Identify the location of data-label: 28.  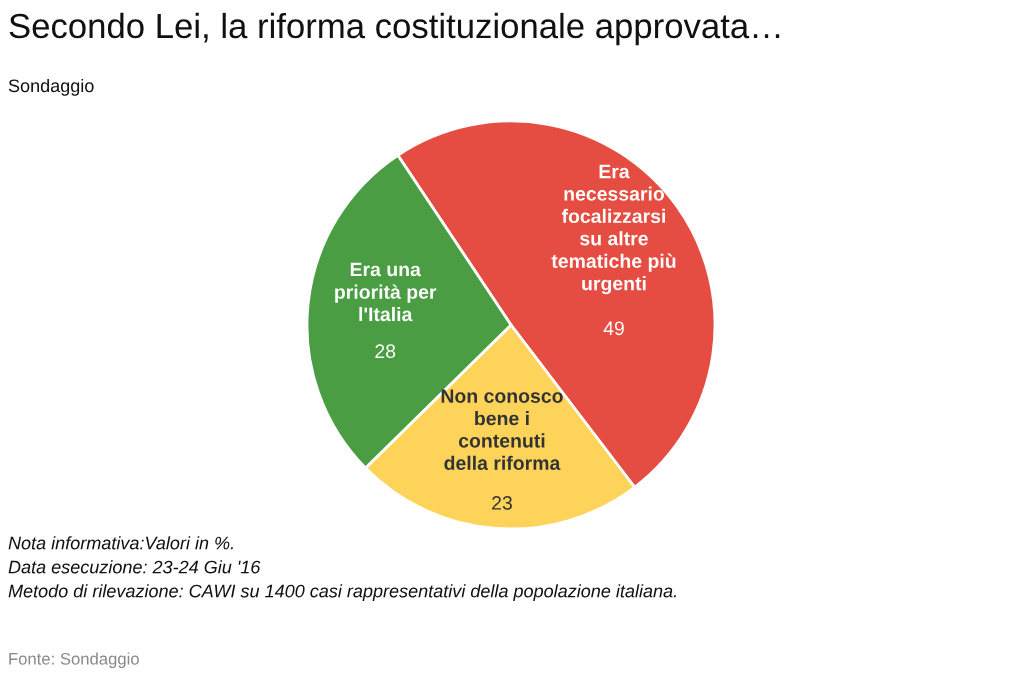
(385, 351).